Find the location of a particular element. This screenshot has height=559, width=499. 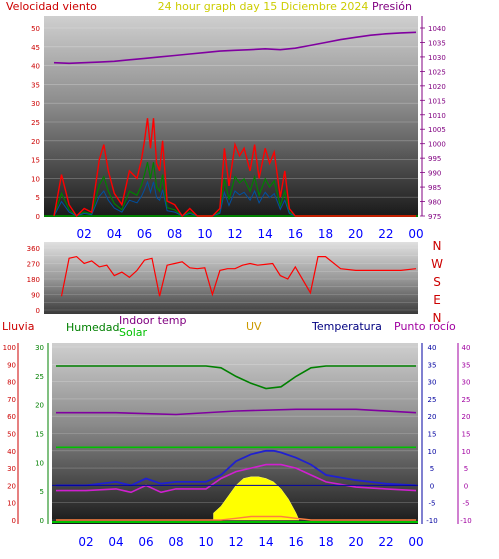

temperature-axis-tick: 20 is located at coordinates (432, 417).